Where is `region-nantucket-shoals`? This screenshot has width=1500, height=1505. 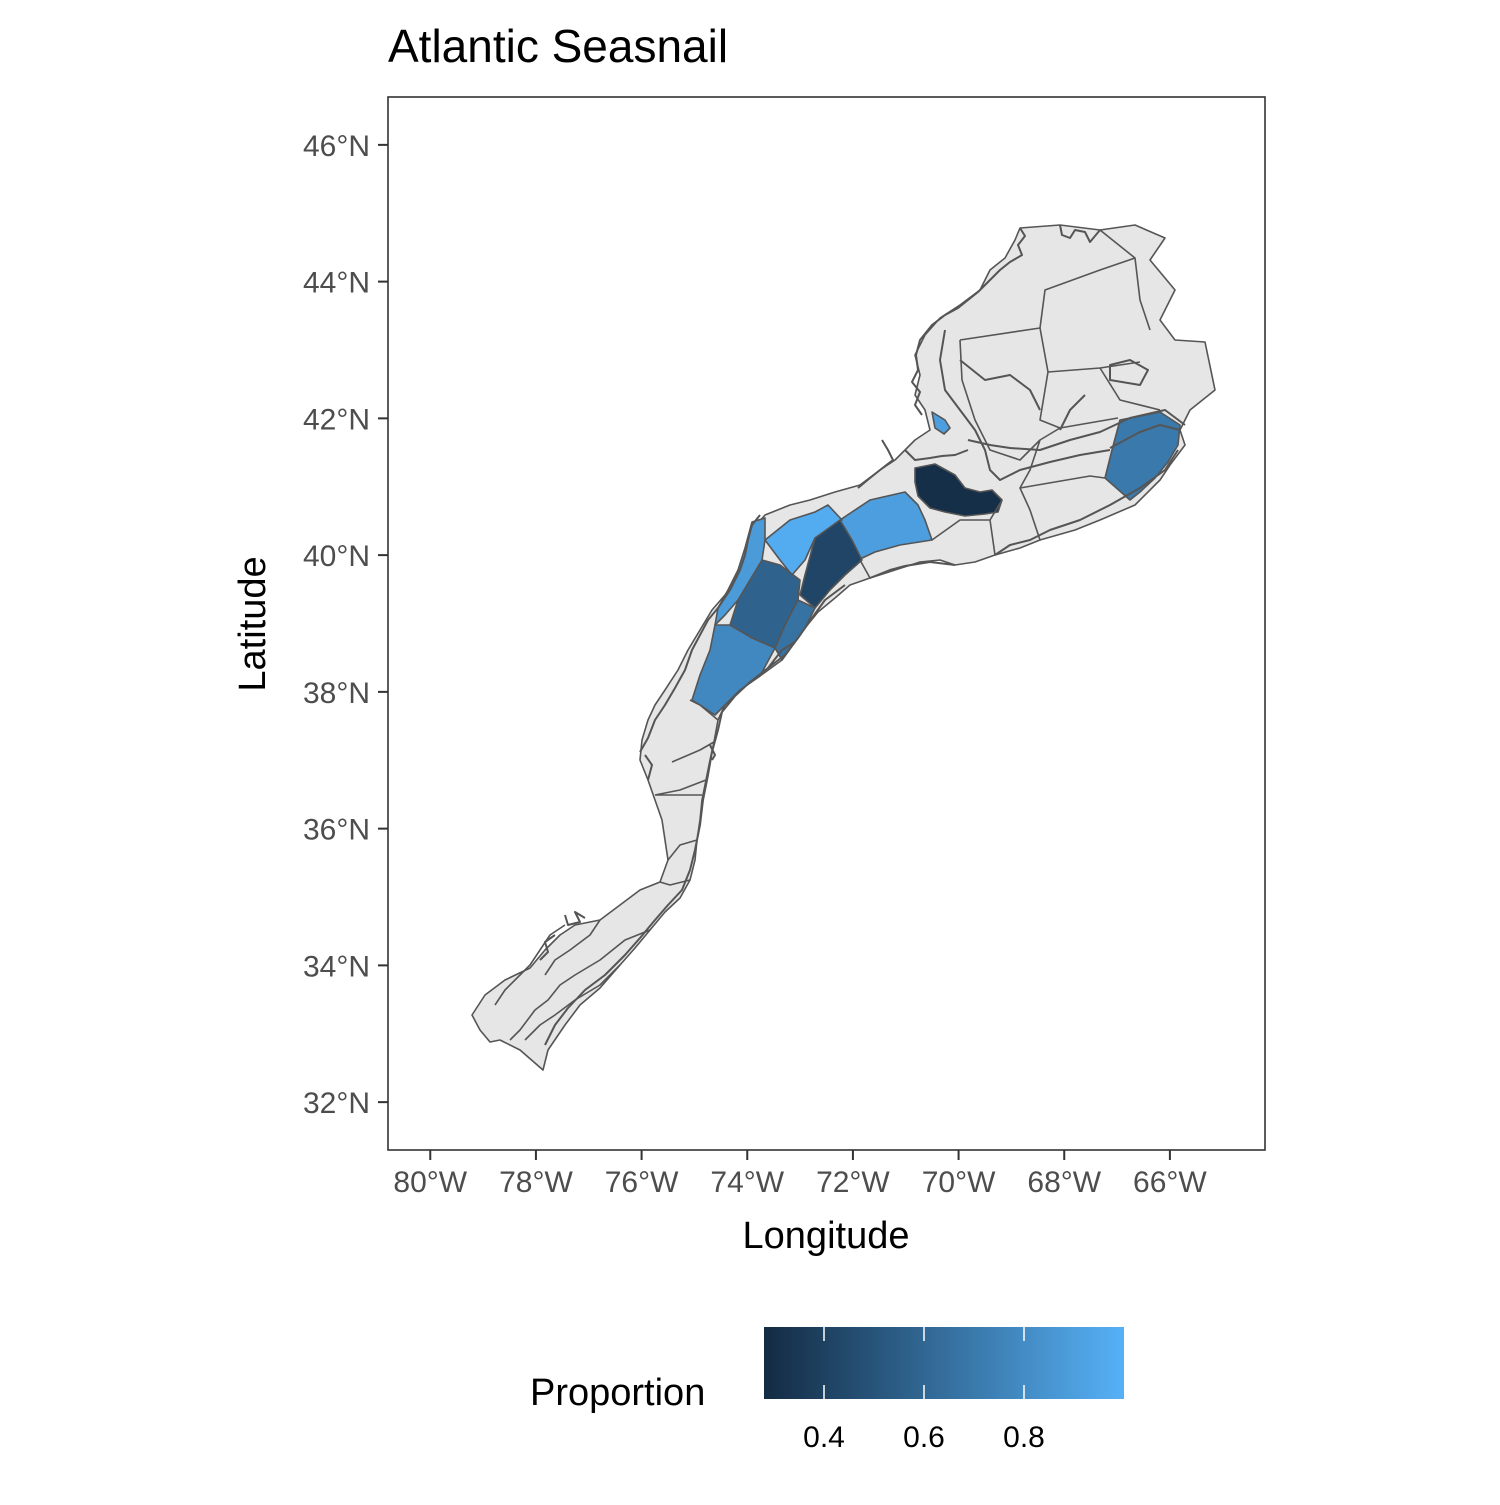
region-nantucket-shoals is located at coordinates (958, 490).